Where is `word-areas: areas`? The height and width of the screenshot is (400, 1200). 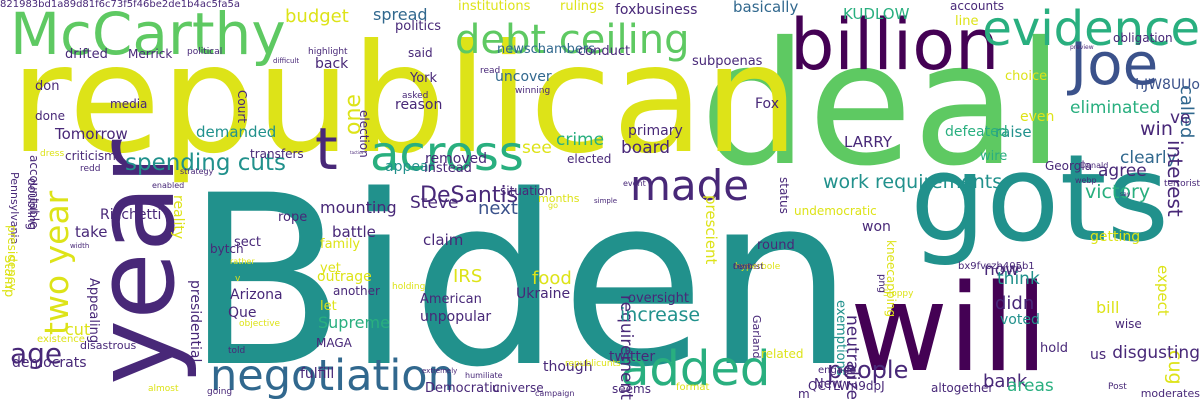
word-areas: areas is located at coordinates (1030, 386).